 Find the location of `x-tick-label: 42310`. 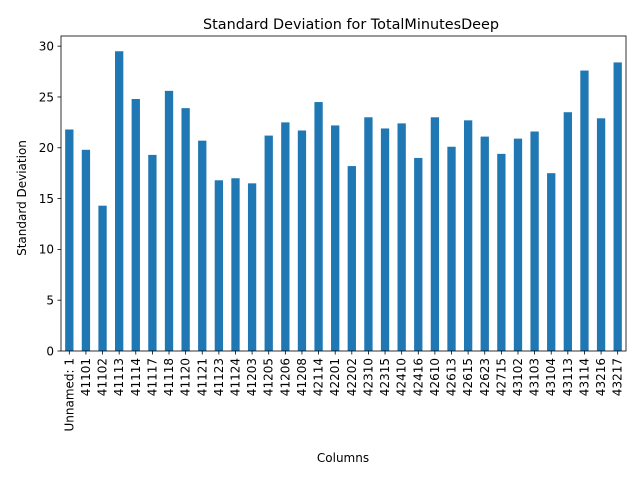

x-tick-label: 42310 is located at coordinates (368, 377).